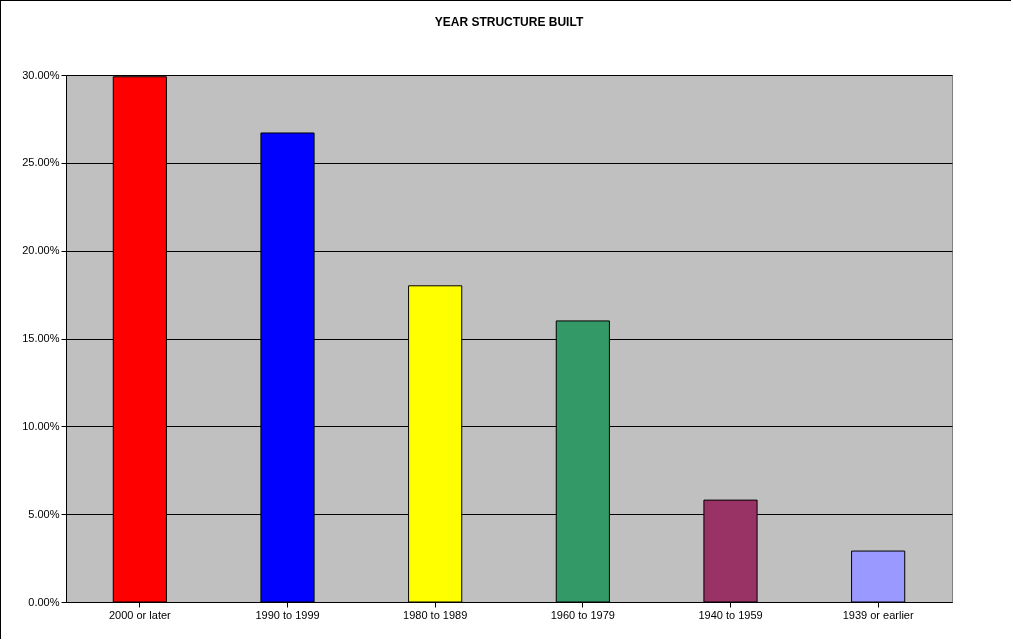 Image resolution: width=1013 pixels, height=641 pixels. I want to click on x-tick-label: 1940 to 1959, so click(730, 614).